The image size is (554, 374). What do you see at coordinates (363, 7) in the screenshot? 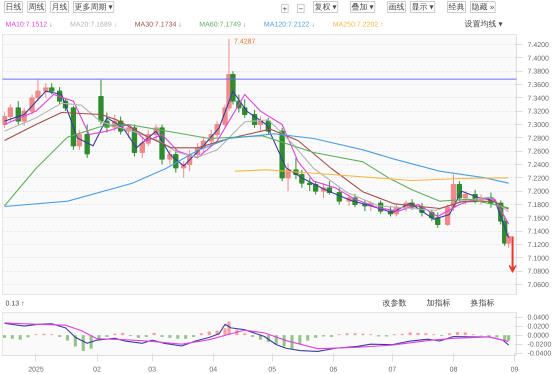
I see `text: 叠加 ▾` at bounding box center [363, 7].